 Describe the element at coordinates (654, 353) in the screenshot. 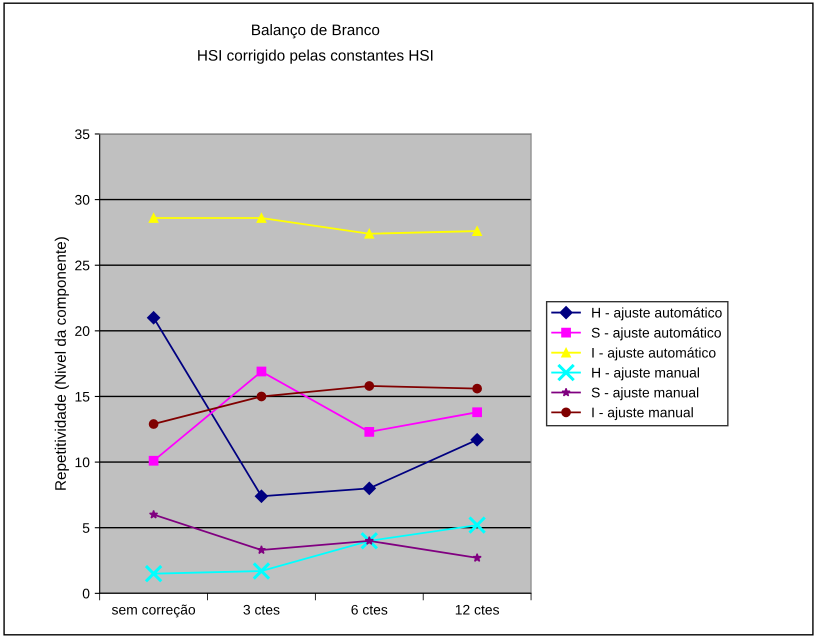

I see `legend-label: I - ajuste automático` at that location.